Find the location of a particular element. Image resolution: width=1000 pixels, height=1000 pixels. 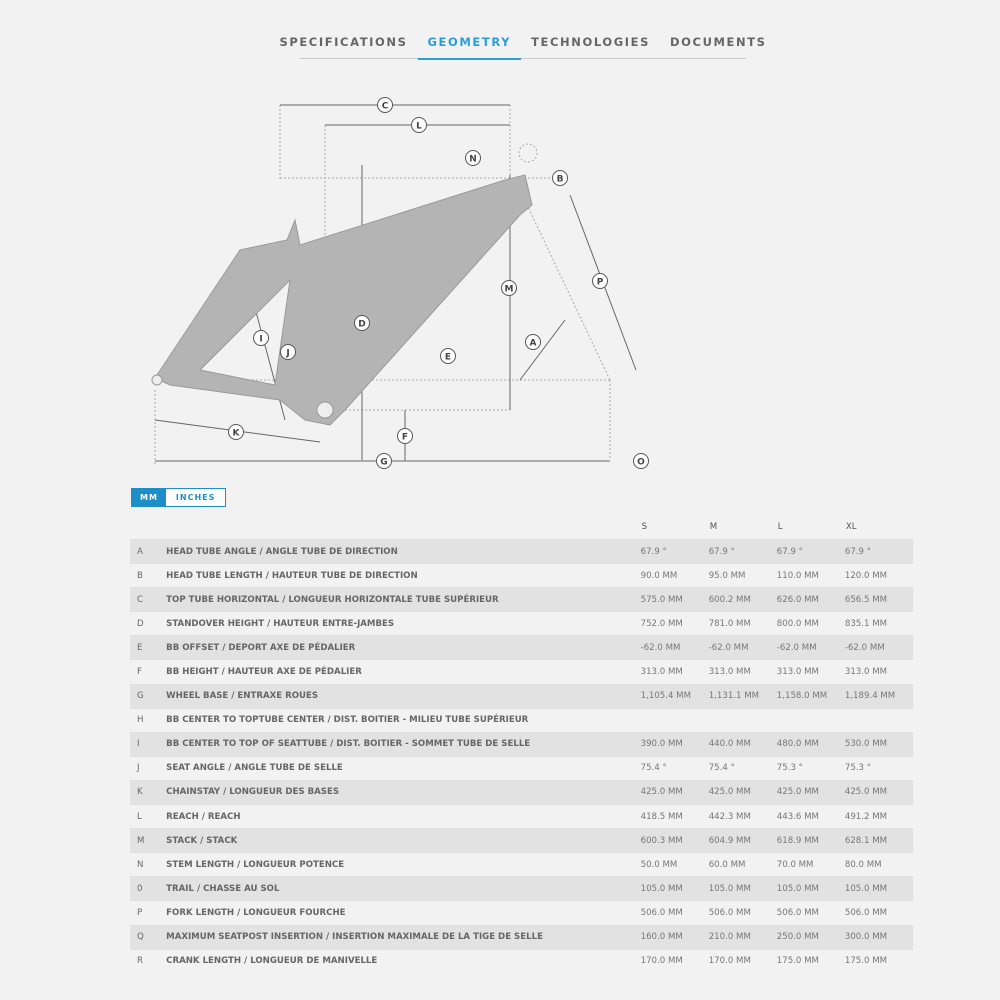

dimension-label: L is located at coordinates (419, 127).